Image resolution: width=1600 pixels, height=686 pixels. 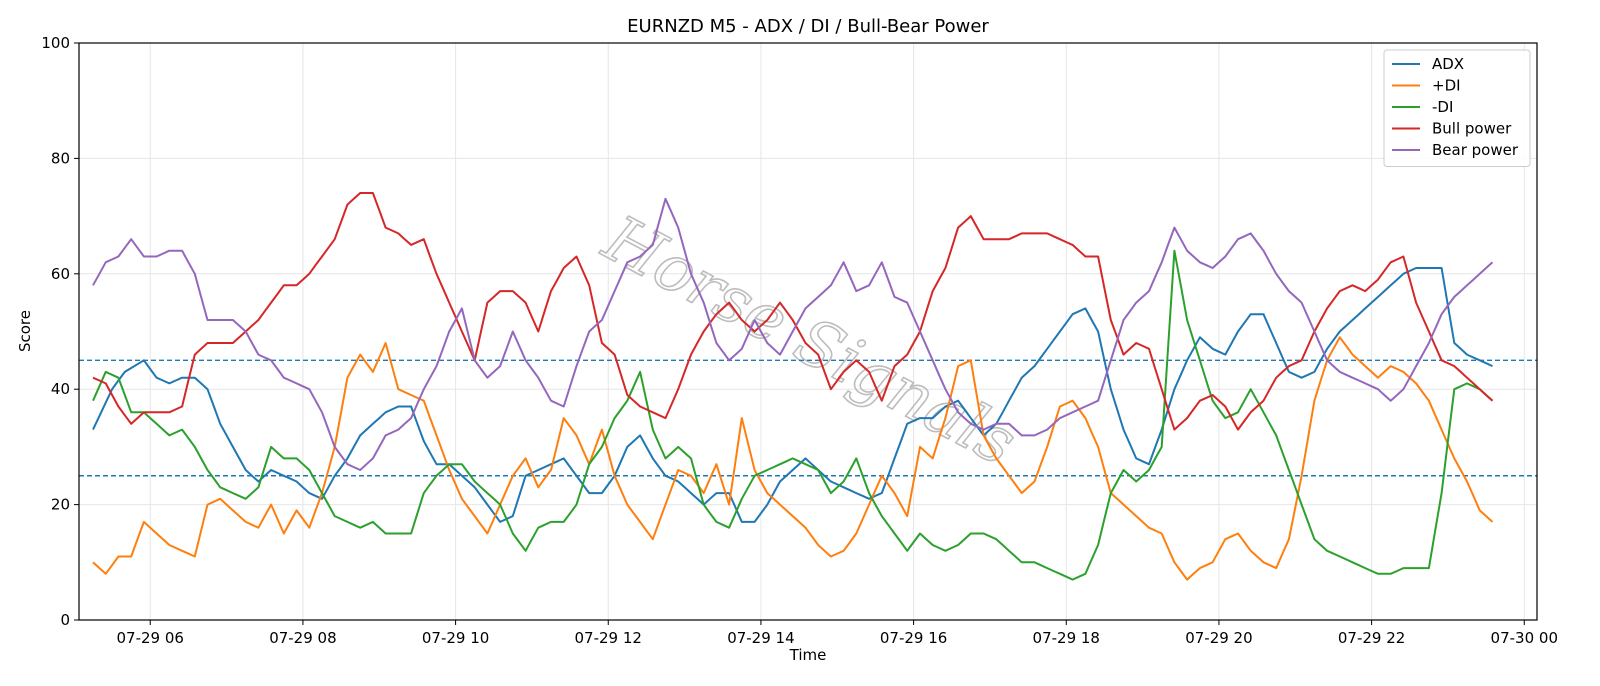 What do you see at coordinates (60, 389) in the screenshot?
I see `y-tick-label: 40` at bounding box center [60, 389].